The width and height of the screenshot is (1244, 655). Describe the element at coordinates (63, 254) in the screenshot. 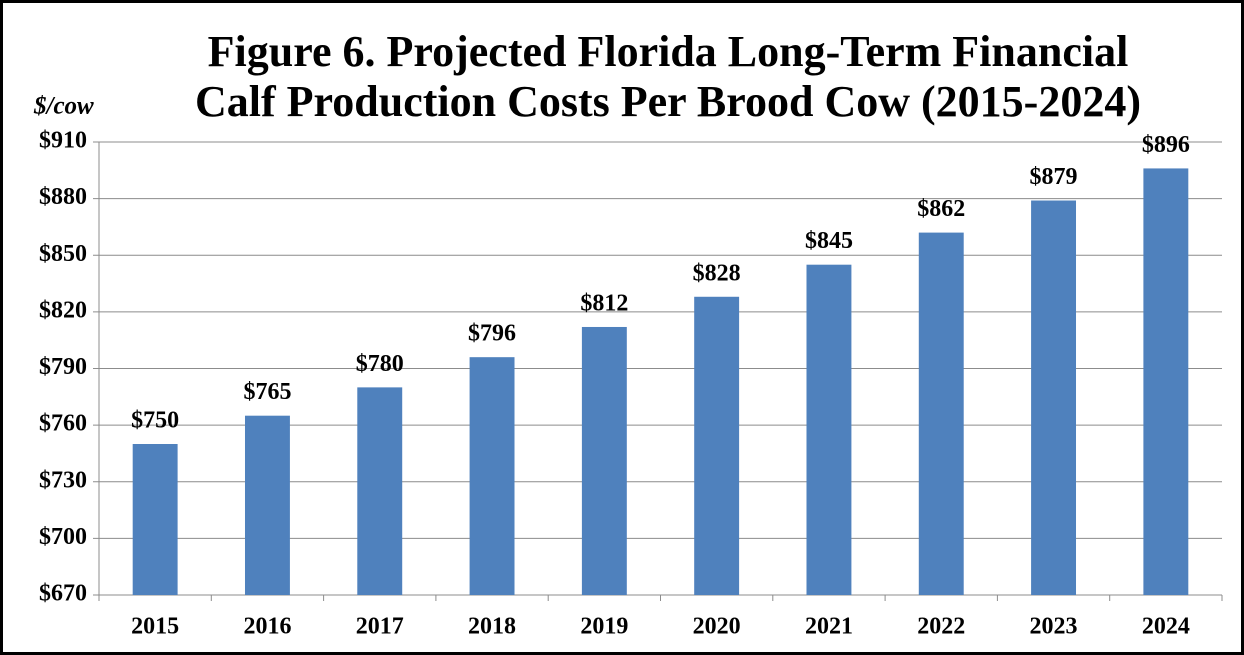

I see `y-tick-label: $850` at that location.